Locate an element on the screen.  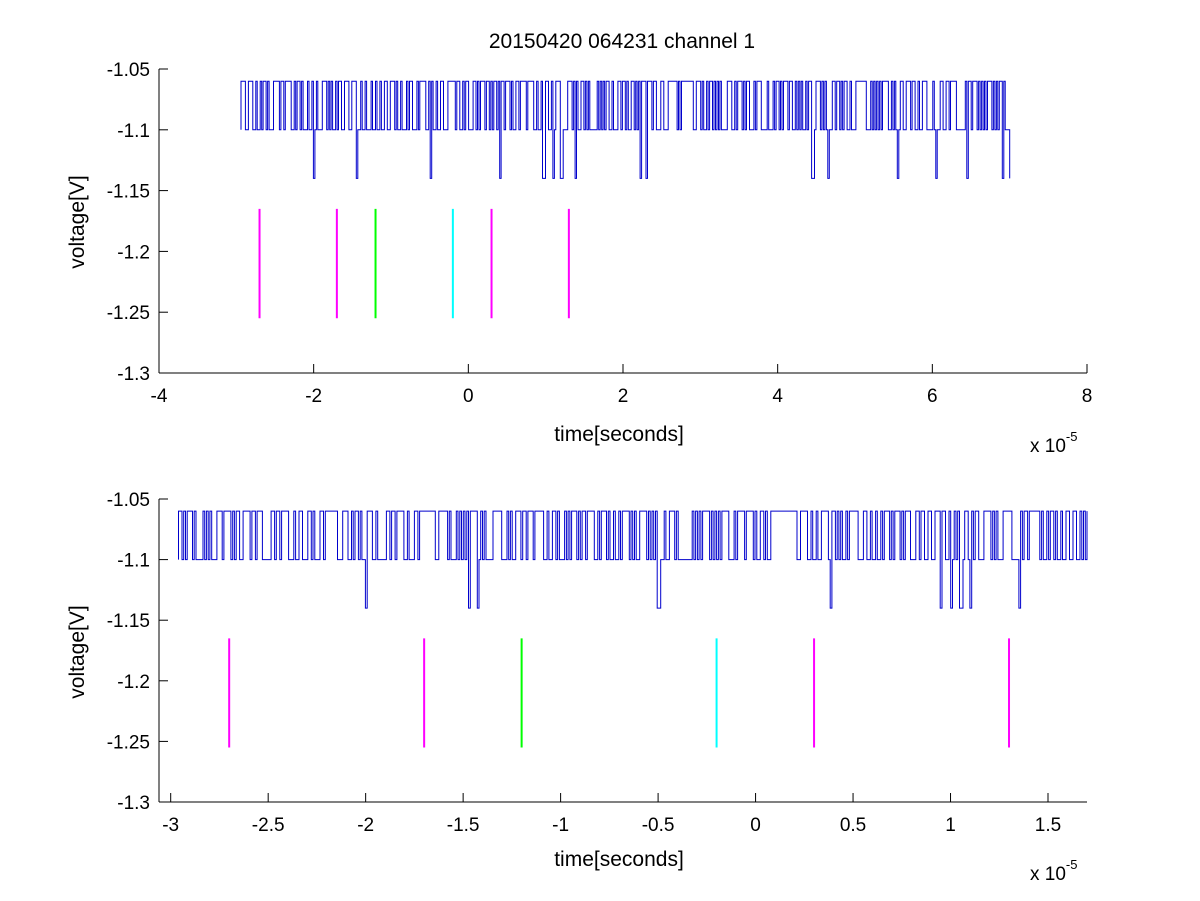
top-signal-line is located at coordinates (625, 129).